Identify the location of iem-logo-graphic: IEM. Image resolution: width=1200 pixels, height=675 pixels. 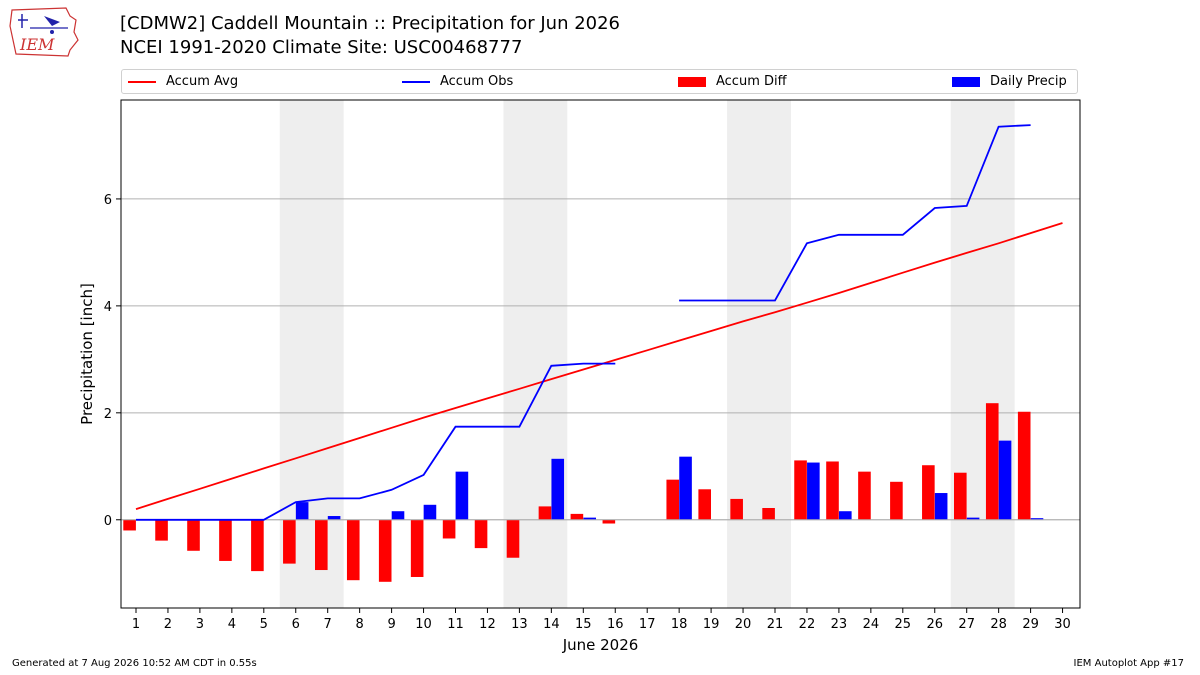
(44, 32).